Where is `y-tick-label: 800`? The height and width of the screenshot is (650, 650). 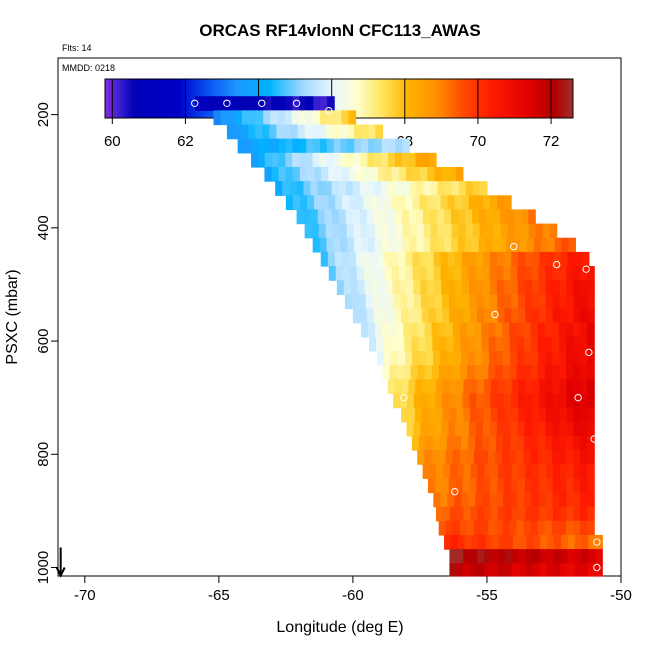 y-tick-label: 800 is located at coordinates (43, 454).